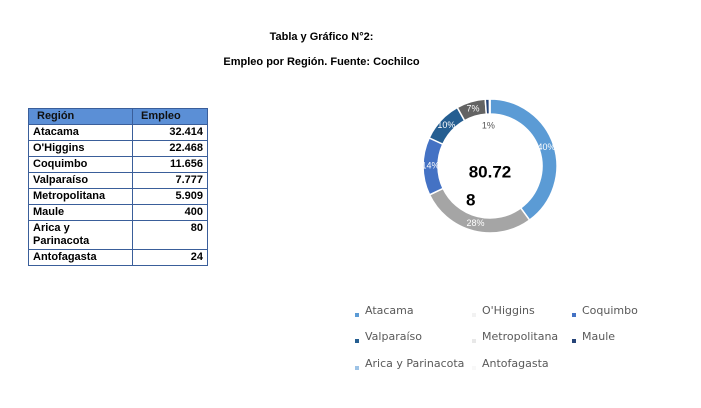 The width and height of the screenshot is (701, 408). I want to click on table-row: Metropolitana 5.909, so click(118, 196).